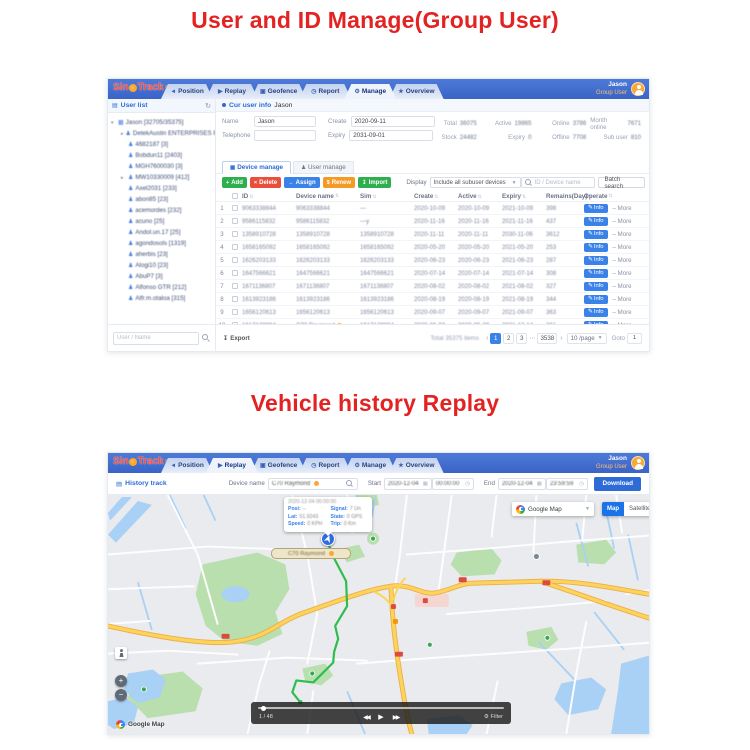 This screenshot has height=750, width=750. Describe the element at coordinates (323, 167) in the screenshot. I see `subtab-user-manage: ♟ User manage` at that location.